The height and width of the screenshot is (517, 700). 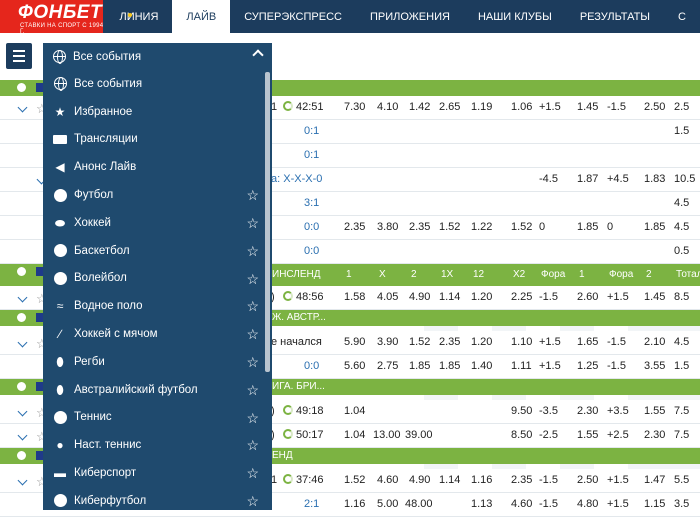 What do you see at coordinates (588, 366) in the screenshot?
I see `odds-cell: 1.25` at bounding box center [588, 366].